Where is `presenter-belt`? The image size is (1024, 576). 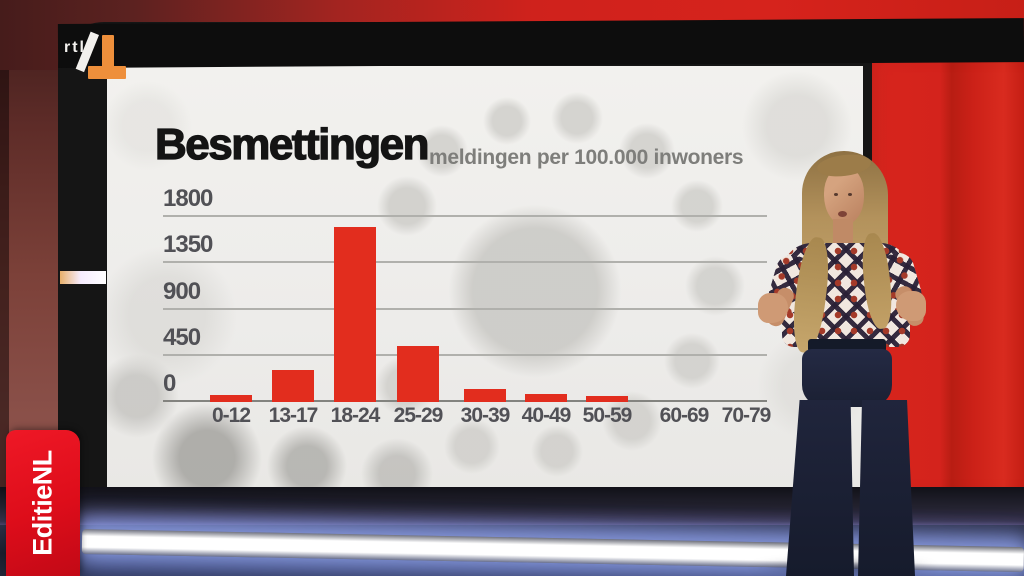 presenter-belt is located at coordinates (847, 345).